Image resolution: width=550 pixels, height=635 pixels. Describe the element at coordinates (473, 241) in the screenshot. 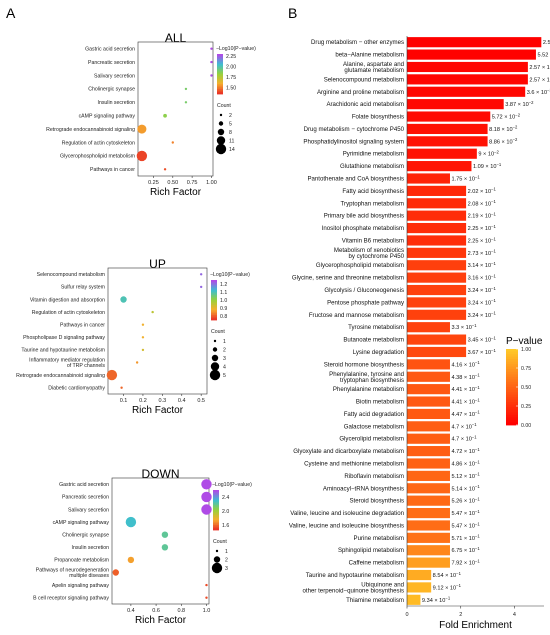

I see `bar-value-mantissa: 2.25` at that location.